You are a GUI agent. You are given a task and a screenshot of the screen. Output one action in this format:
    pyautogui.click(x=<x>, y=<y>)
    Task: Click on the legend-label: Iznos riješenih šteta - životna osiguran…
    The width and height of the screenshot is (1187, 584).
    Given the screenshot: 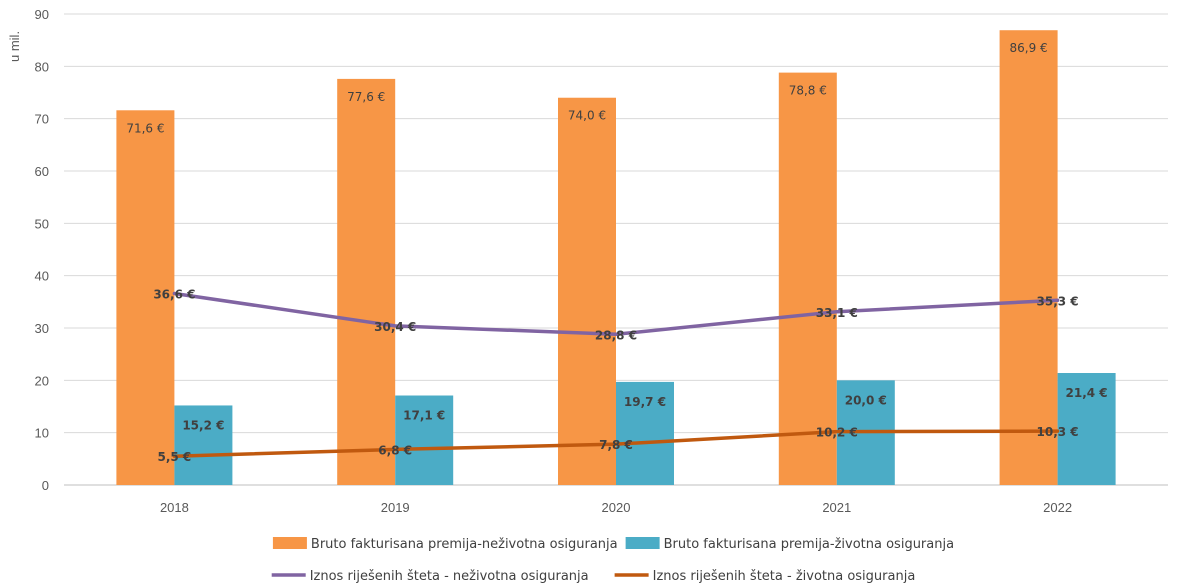 What is the action you would take?
    pyautogui.click(x=784, y=576)
    